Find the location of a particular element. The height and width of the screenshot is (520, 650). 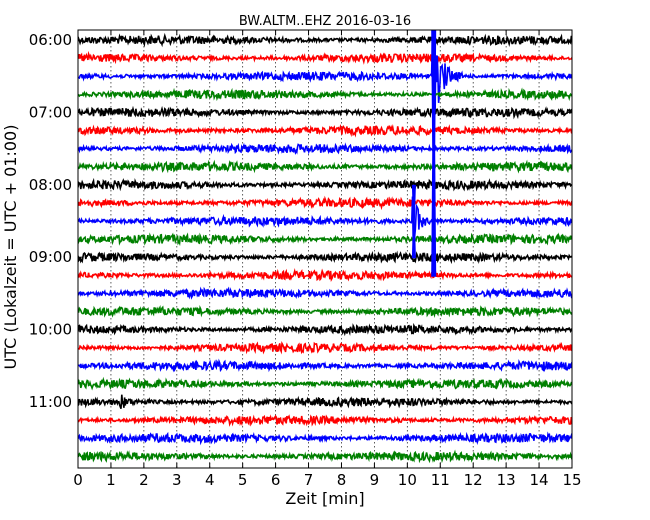

x-tick-label: 0 is located at coordinates (78, 480).